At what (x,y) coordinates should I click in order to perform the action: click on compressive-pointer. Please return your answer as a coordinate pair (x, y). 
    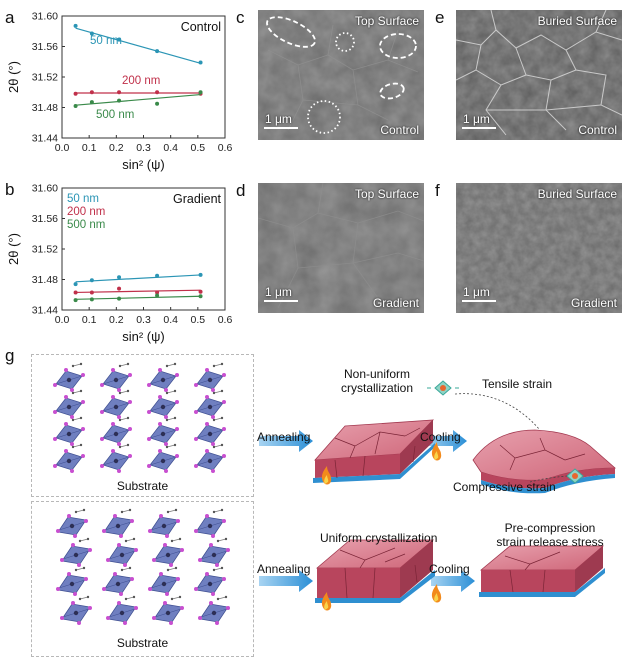
    Looking at the image, I should click on (548, 479).